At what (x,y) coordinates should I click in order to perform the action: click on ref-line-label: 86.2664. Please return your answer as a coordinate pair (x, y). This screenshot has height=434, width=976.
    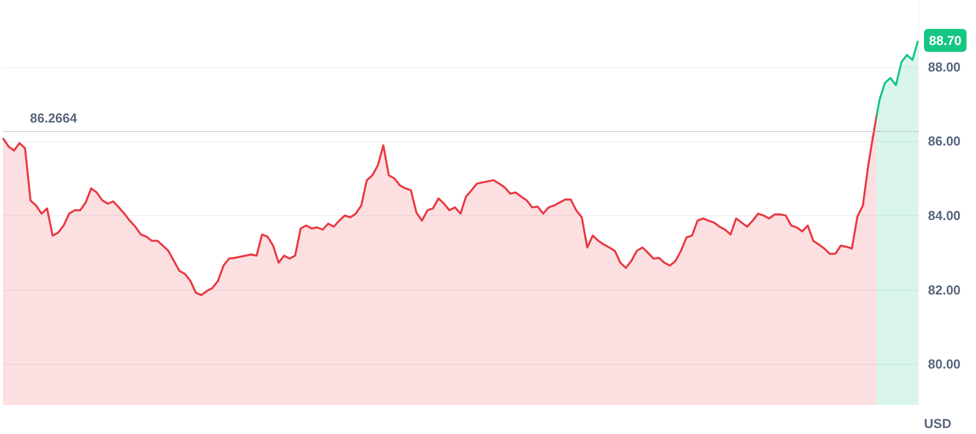
    Looking at the image, I should click on (54, 118).